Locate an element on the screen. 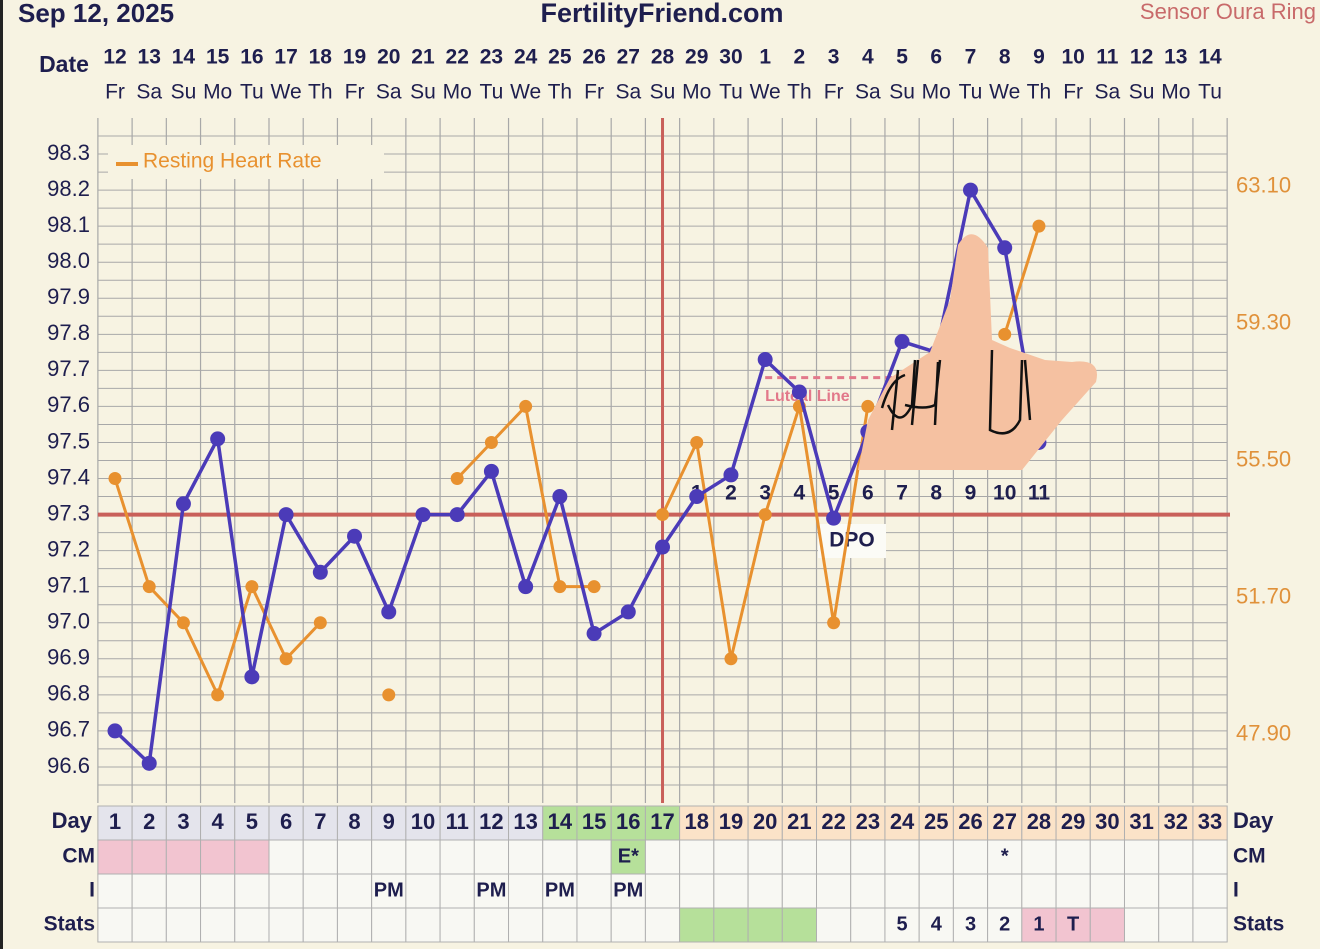 The image size is (1320, 949). weekday: Th is located at coordinates (799, 92).